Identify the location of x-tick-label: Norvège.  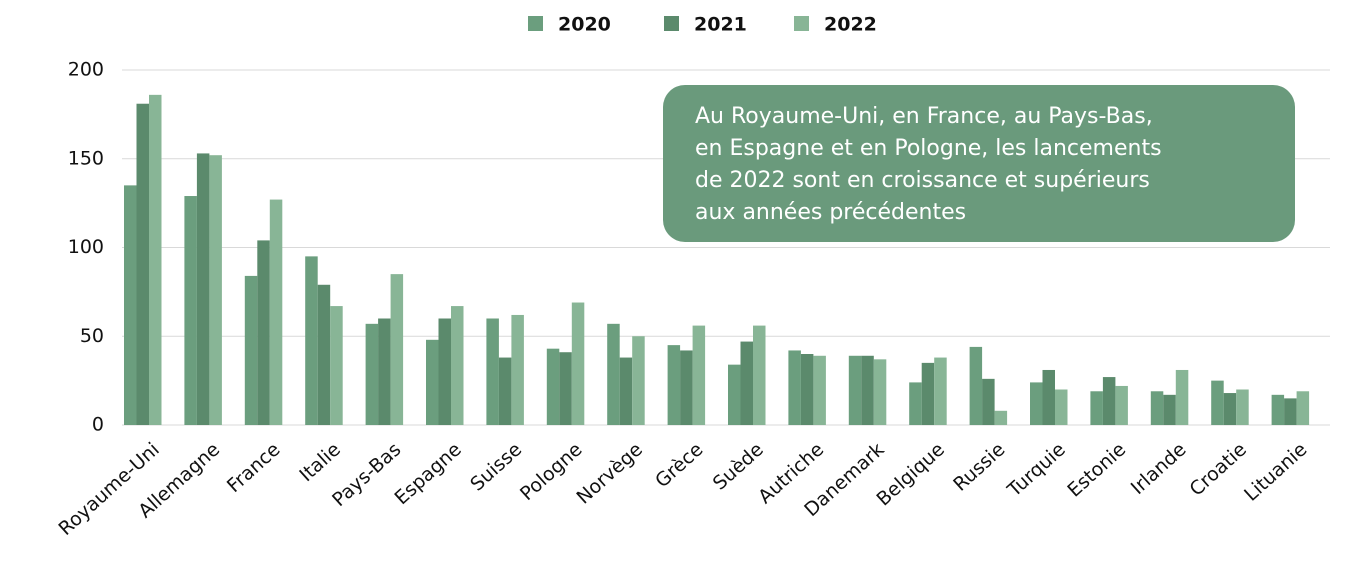
(610, 473).